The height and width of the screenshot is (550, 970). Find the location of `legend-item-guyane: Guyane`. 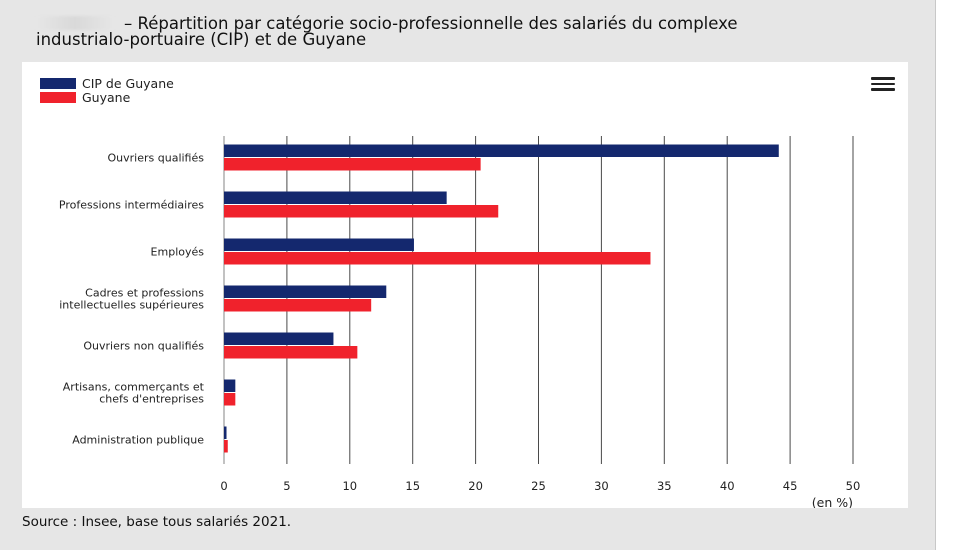

legend-item-guyane: Guyane is located at coordinates (107, 97).